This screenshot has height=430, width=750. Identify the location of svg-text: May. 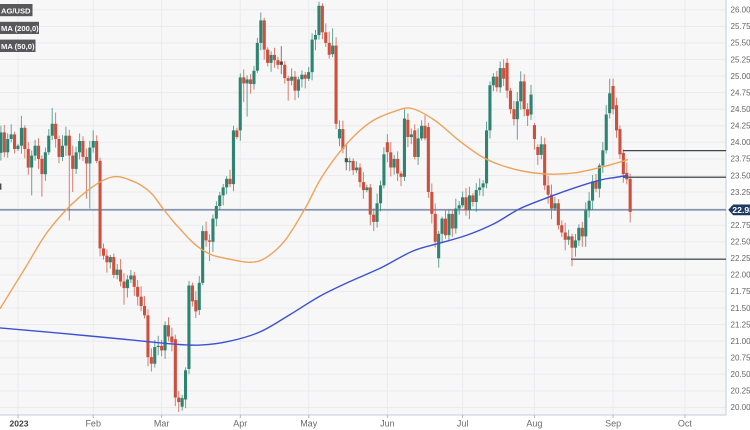
(309, 423).